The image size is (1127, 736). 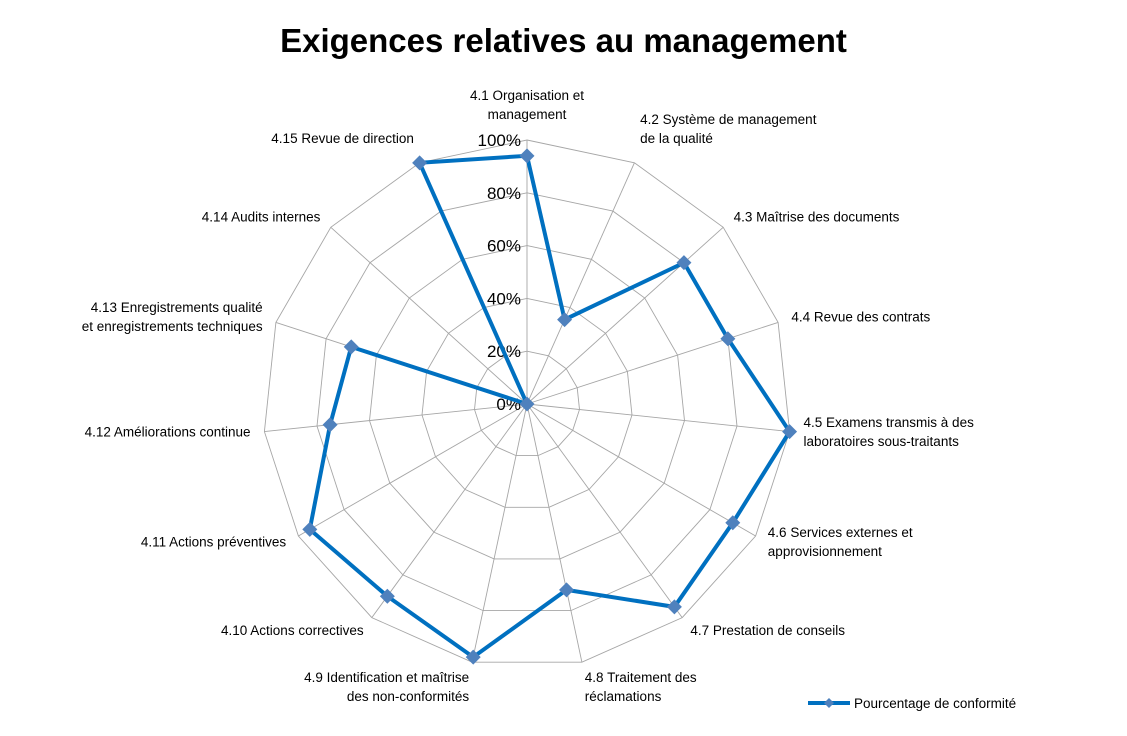 What do you see at coordinates (563, 40) in the screenshot?
I see `chart-title: Exigences relatives au management` at bounding box center [563, 40].